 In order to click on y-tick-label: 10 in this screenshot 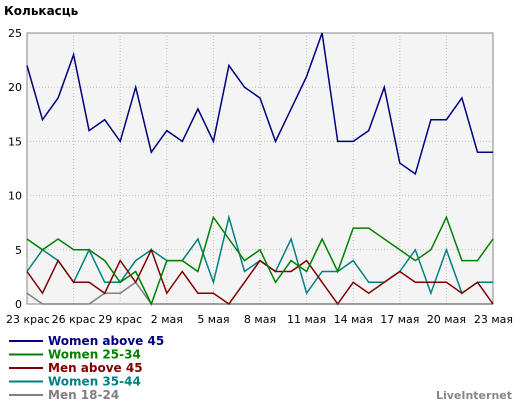, I will do `click(15, 196)`.